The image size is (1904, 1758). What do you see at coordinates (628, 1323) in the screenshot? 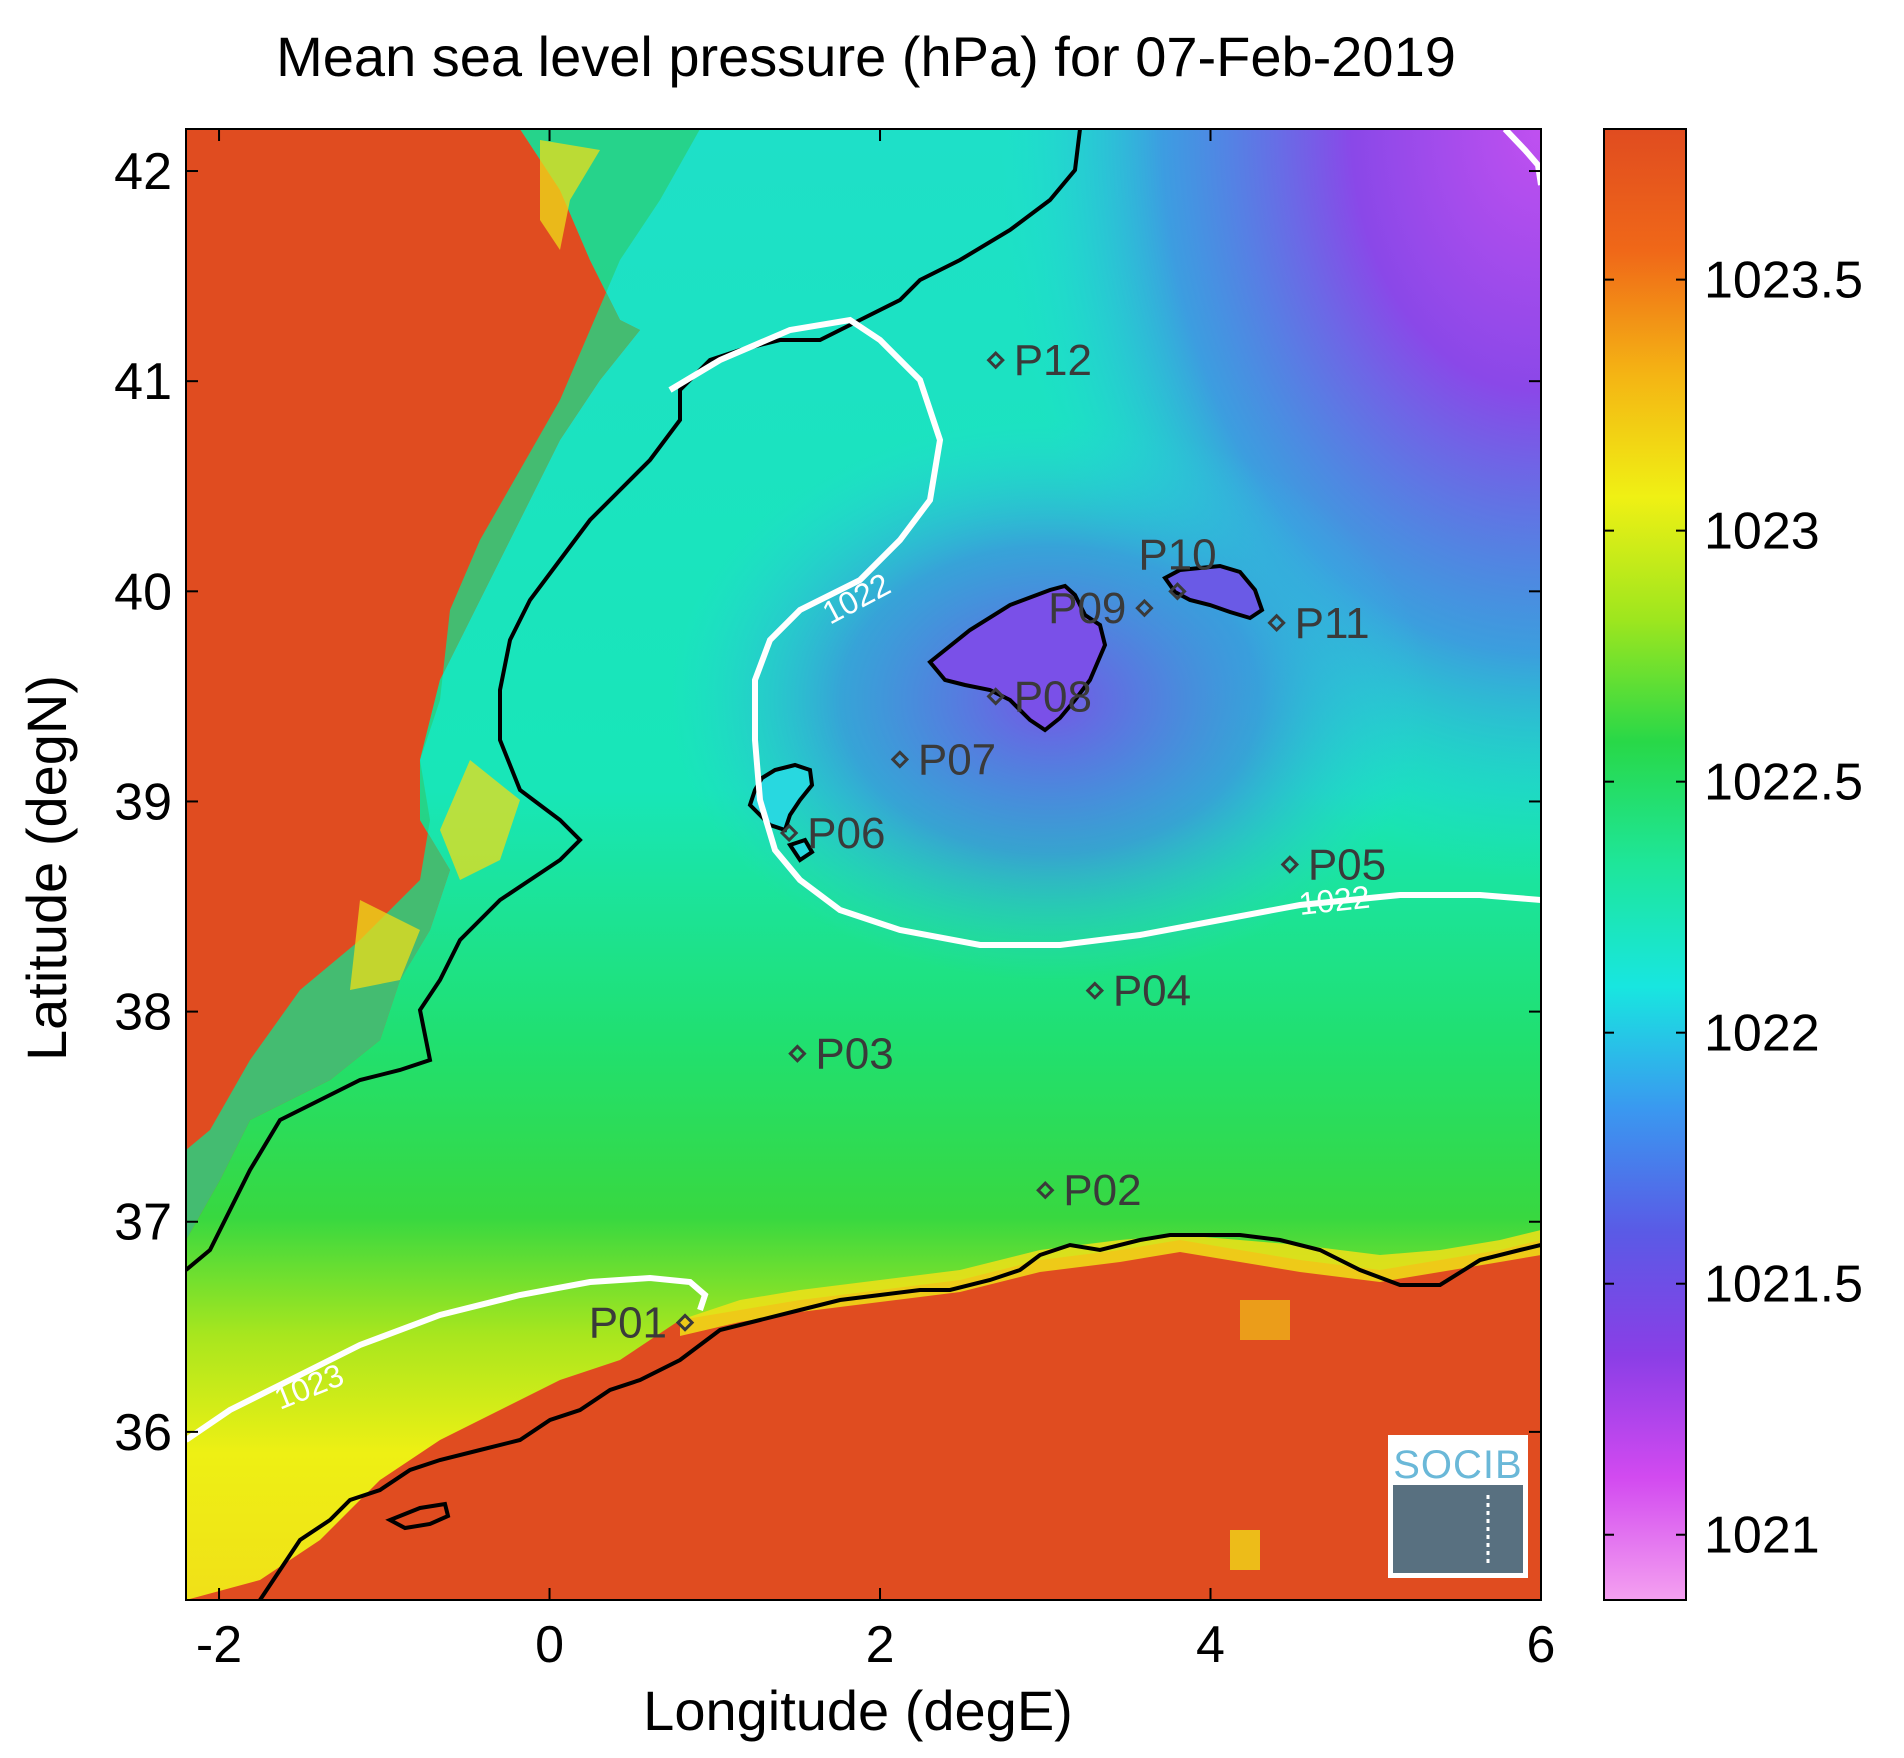
I see `station-label: P01` at bounding box center [628, 1323].